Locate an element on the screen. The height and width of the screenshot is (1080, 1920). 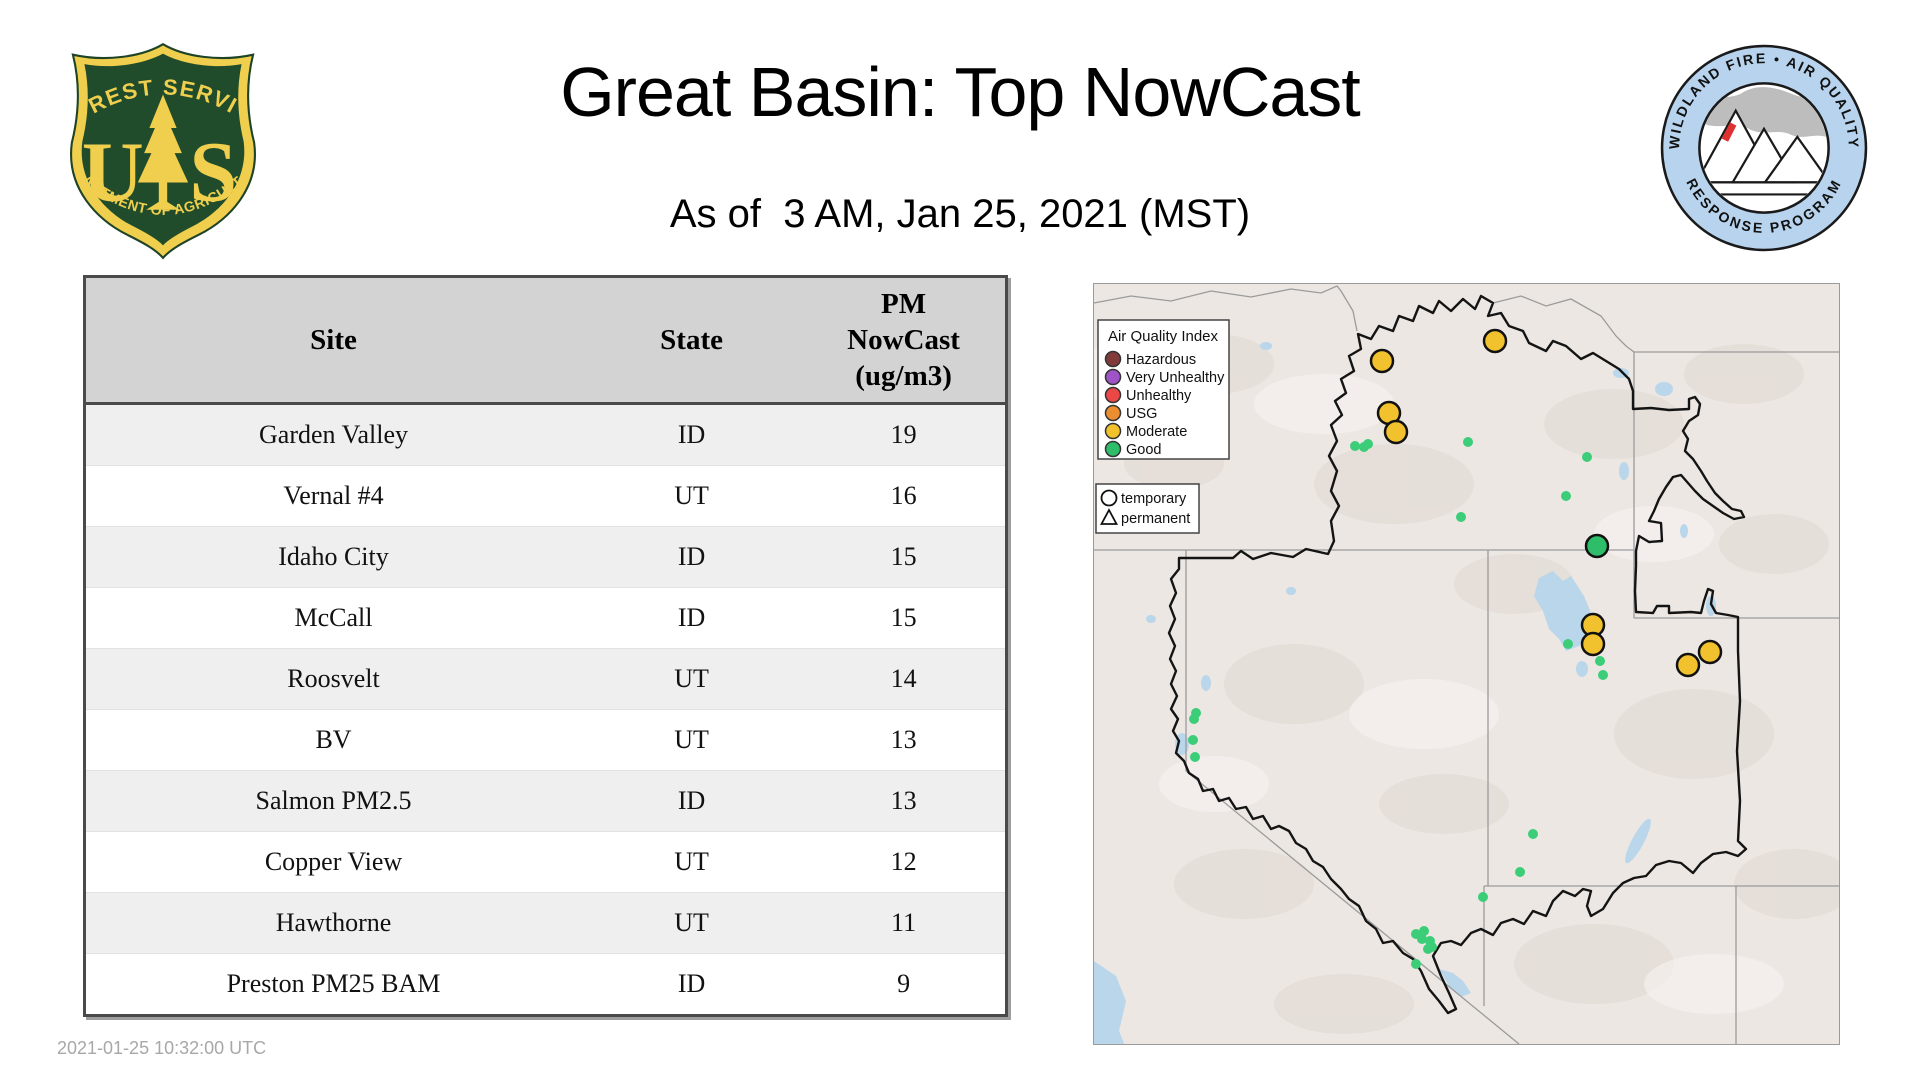
table-row: Copper View UT 12 is located at coordinates (545, 862).